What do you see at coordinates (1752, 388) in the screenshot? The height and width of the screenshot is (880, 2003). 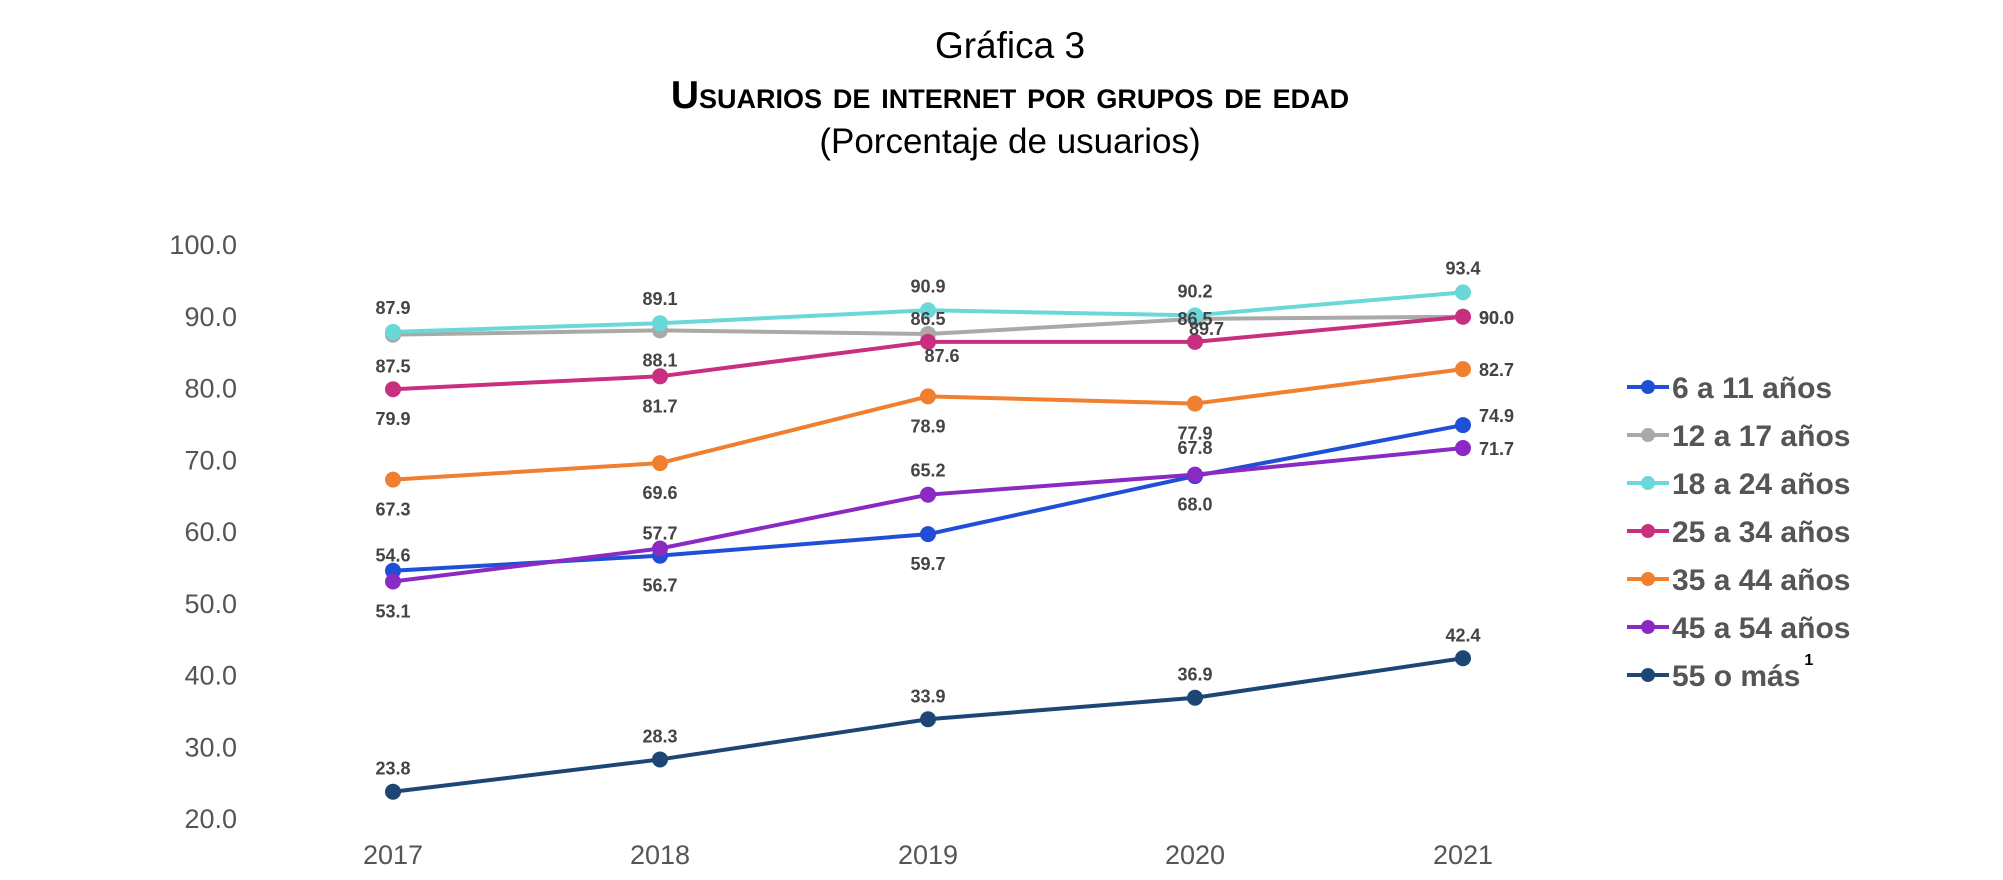 I see `legend-label-6-a-11-anos: 6 a 11 años` at bounding box center [1752, 388].